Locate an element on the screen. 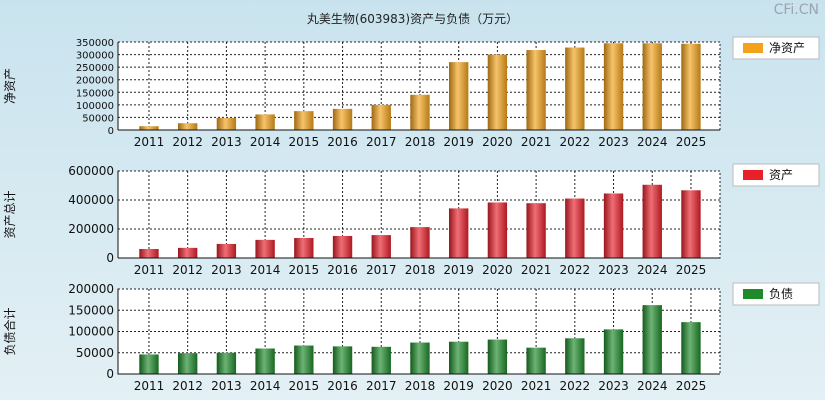 The image size is (825, 400). bar-total-liabilities-2016 is located at coordinates (342, 360).